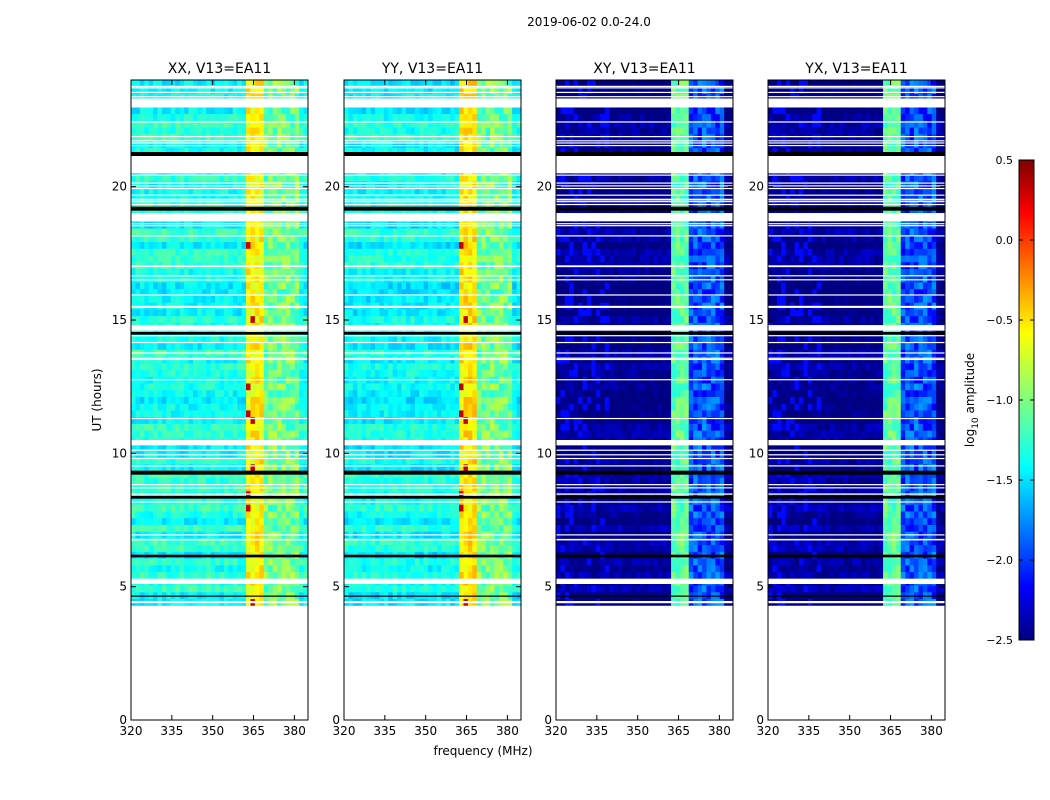 The width and height of the screenshot is (1050, 800). What do you see at coordinates (219, 581) in the screenshot?
I see `flagged-band` at bounding box center [219, 581].